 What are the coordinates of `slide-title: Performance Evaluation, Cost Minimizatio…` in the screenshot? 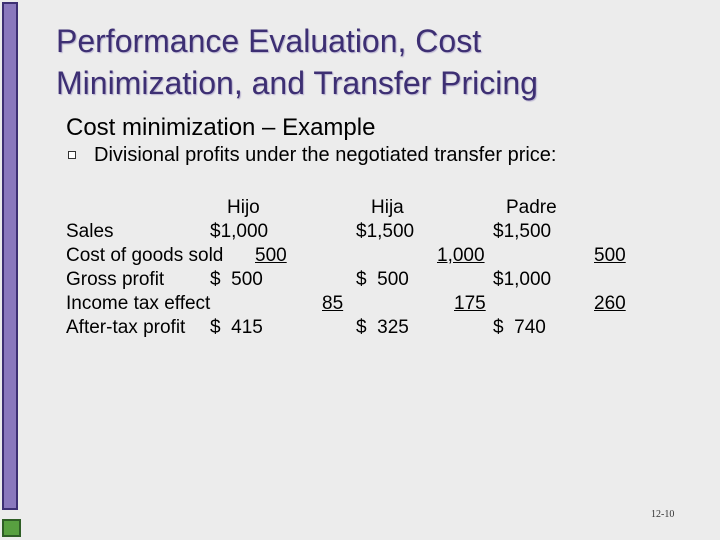 It's located at (376, 62).